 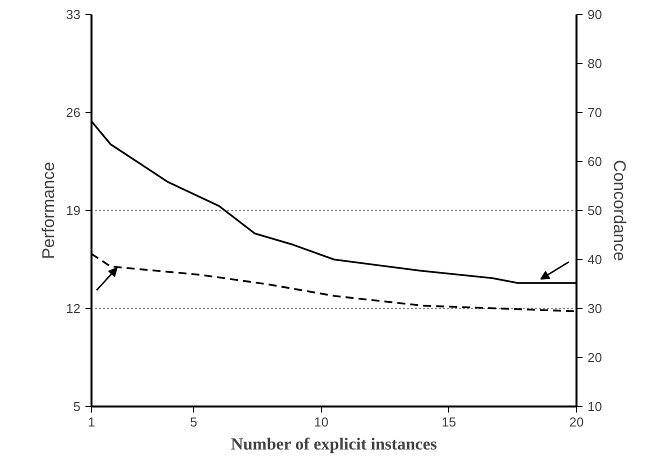 What do you see at coordinates (77, 406) in the screenshot?
I see `y-tick-label: 5` at bounding box center [77, 406].